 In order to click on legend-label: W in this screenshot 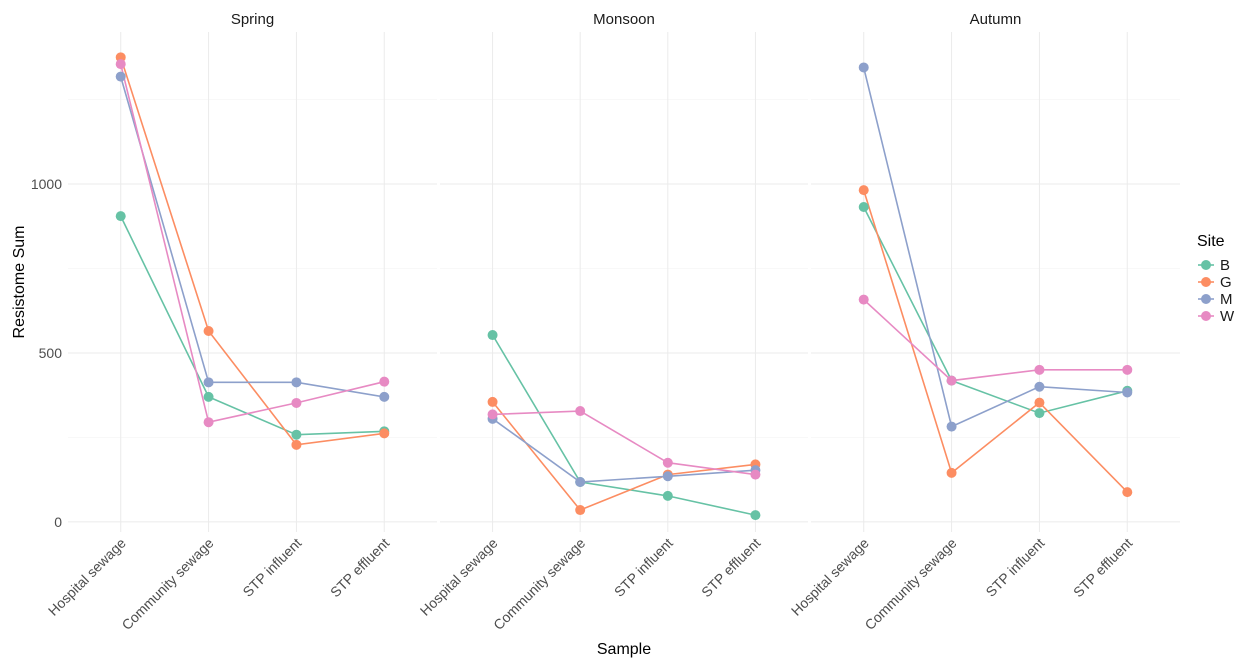, I will do `click(1227, 316)`.